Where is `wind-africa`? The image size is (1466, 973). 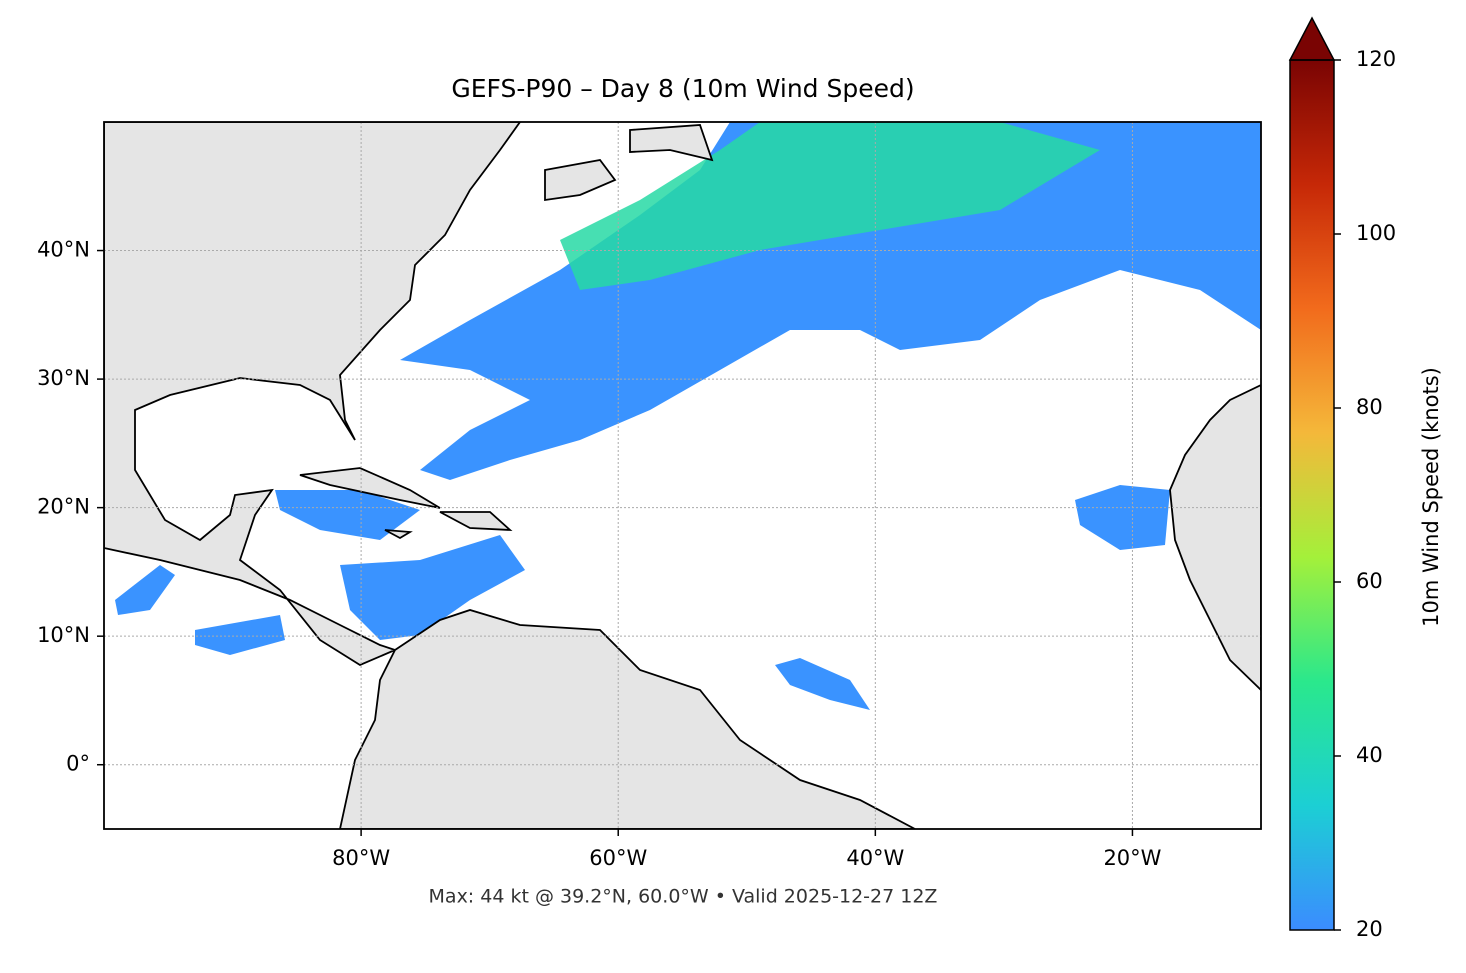 wind-africa is located at coordinates (1122, 517).